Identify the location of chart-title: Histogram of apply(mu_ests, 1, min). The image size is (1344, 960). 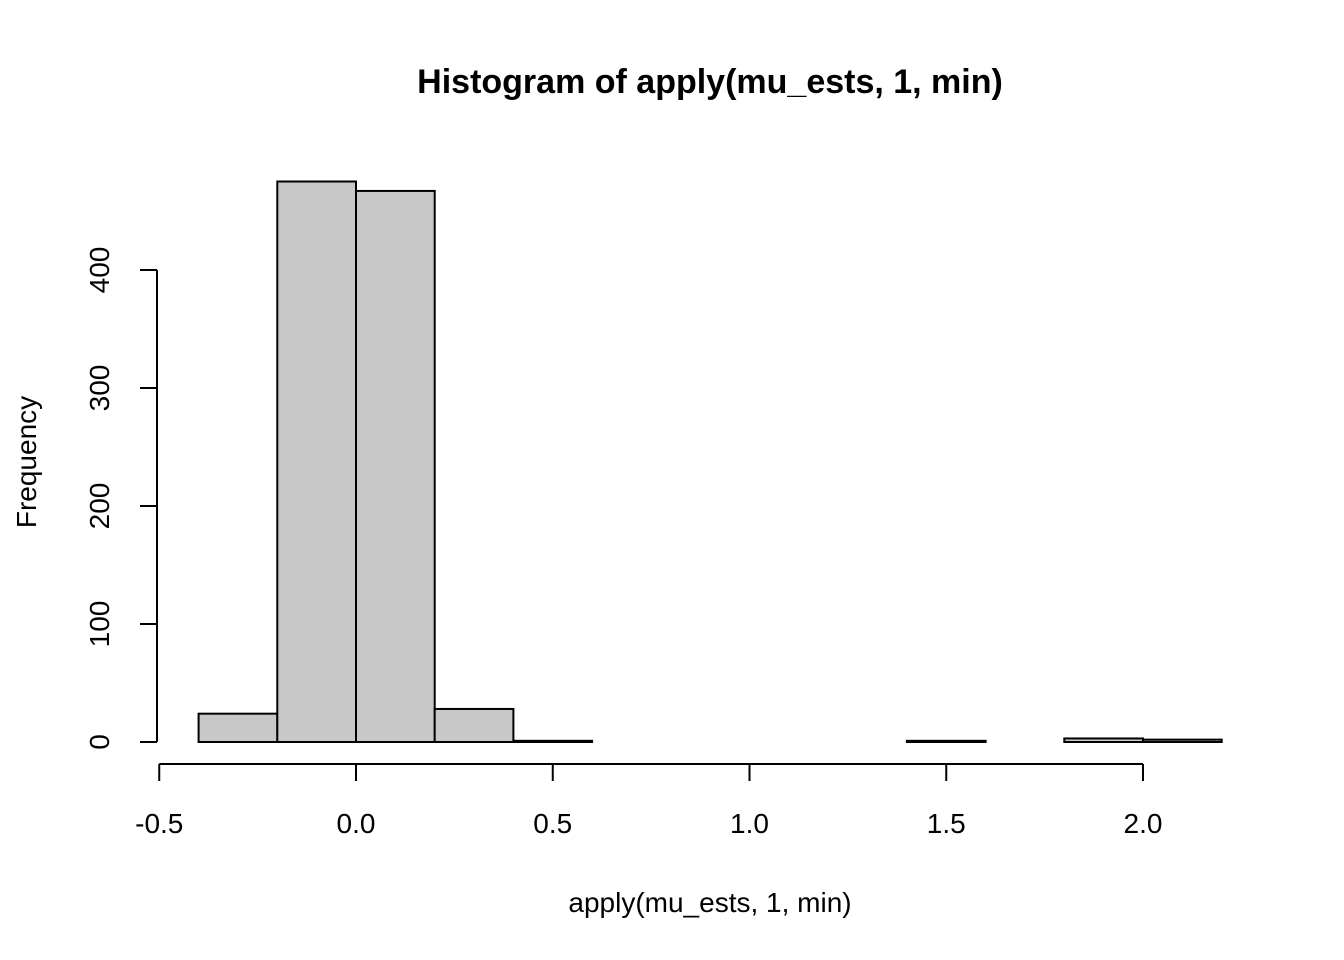
(710, 82).